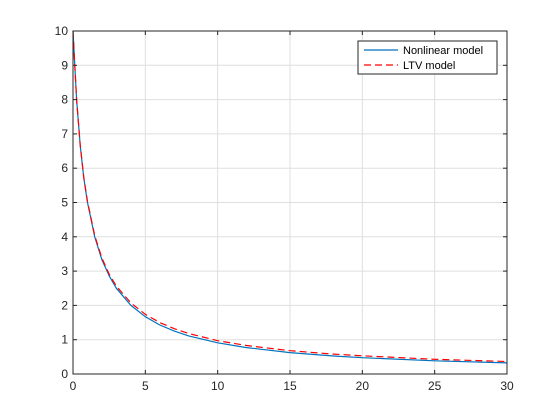  What do you see at coordinates (64, 237) in the screenshot?
I see `y-tick-label: 4` at bounding box center [64, 237].